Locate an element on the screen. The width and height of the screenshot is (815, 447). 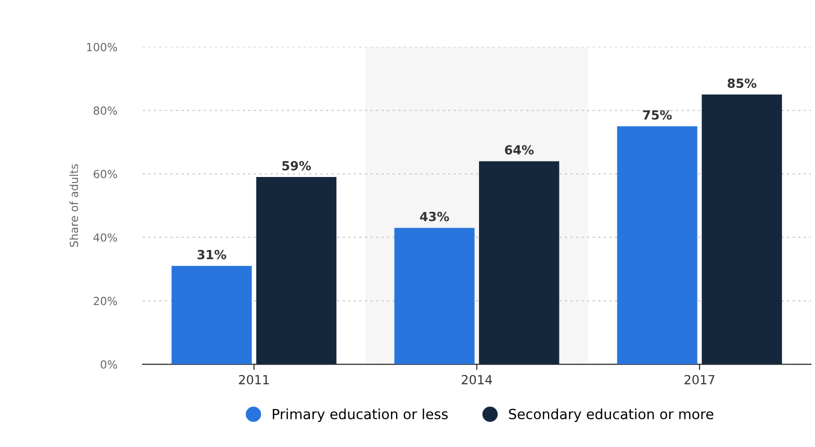
y-tick-label: 80% is located at coordinates (106, 110).